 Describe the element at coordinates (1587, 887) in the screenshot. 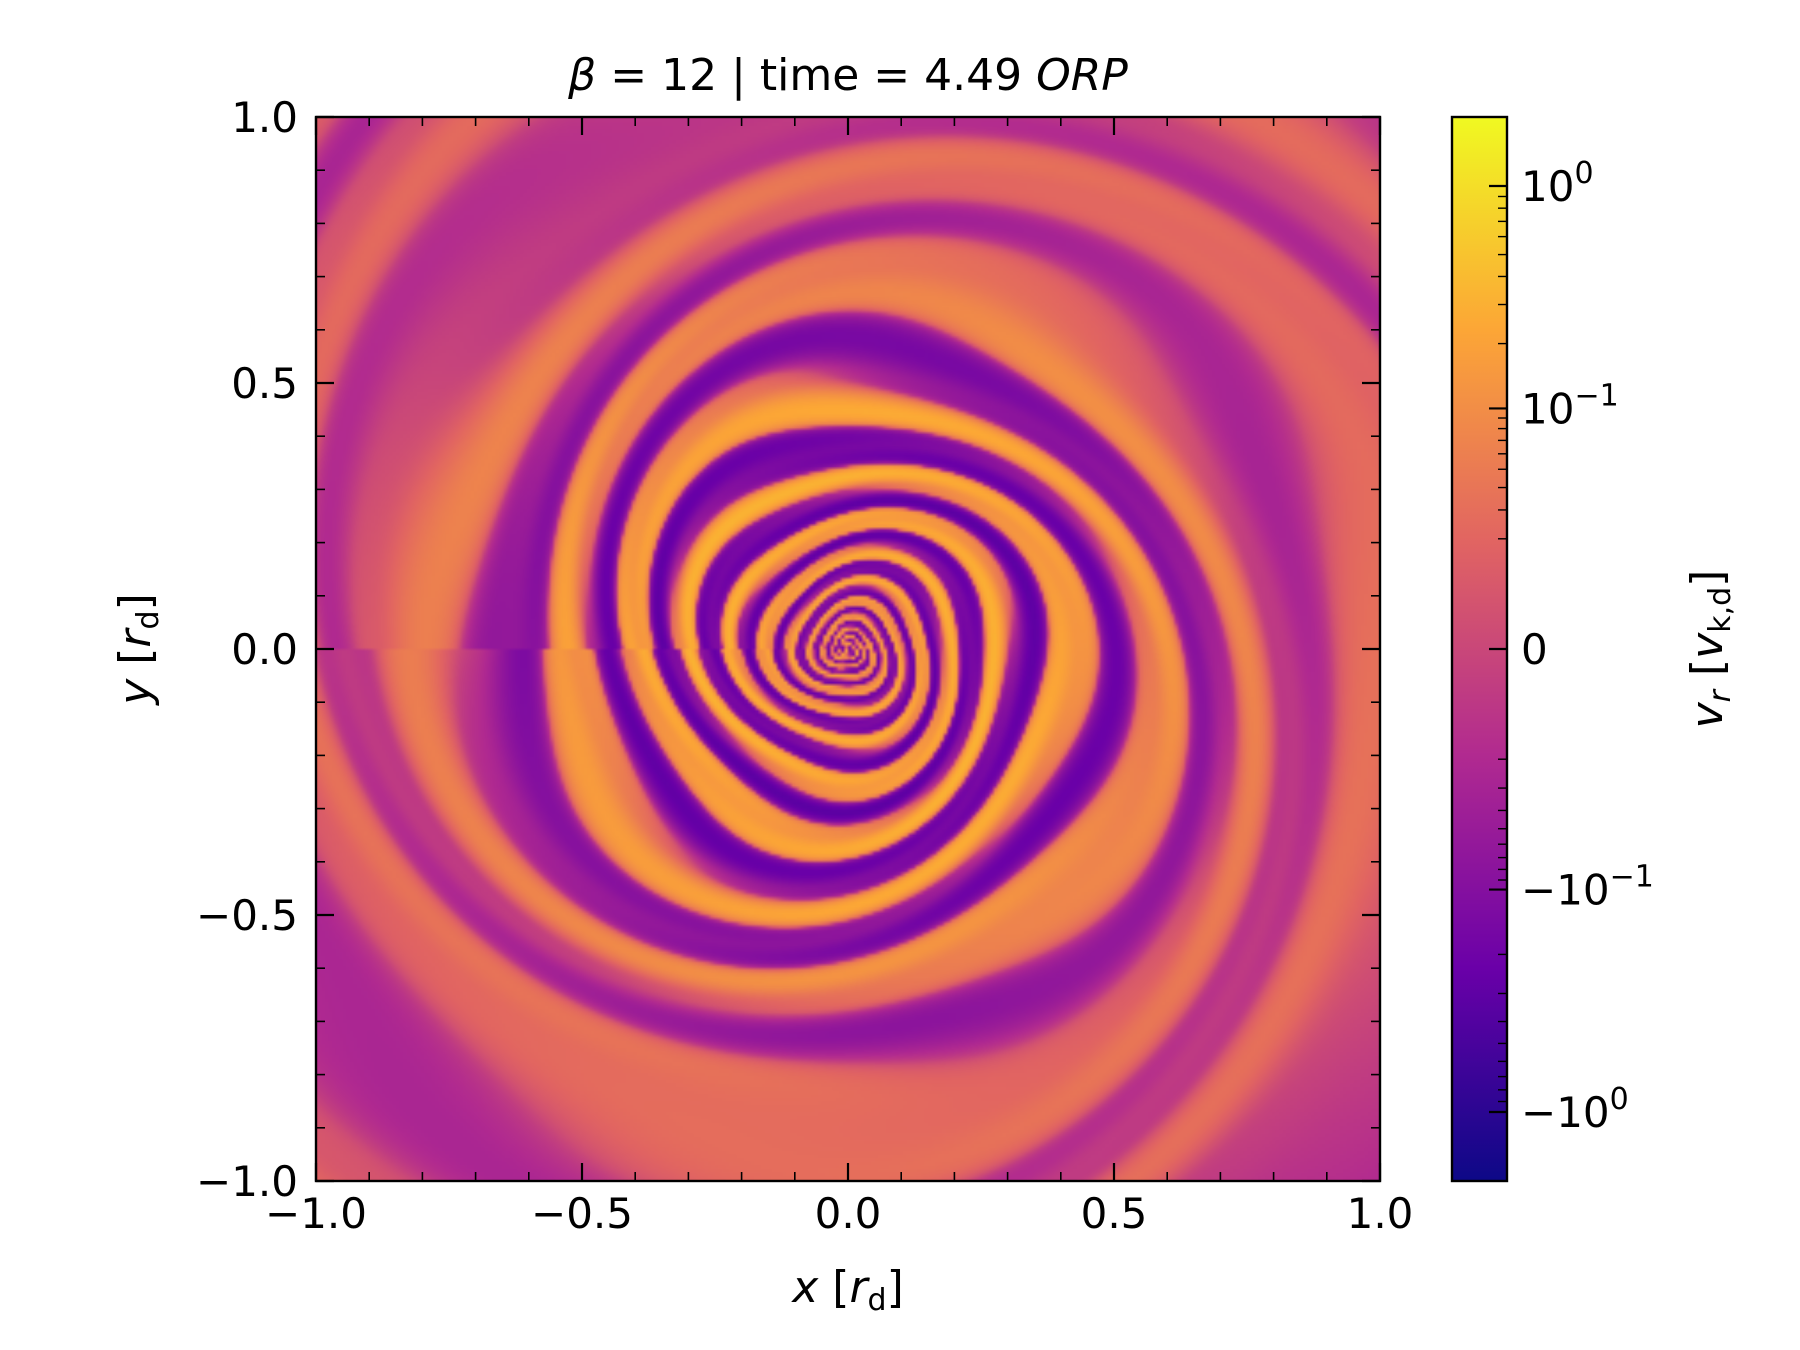

I see `colorbar-tick-label: −10−1` at that location.